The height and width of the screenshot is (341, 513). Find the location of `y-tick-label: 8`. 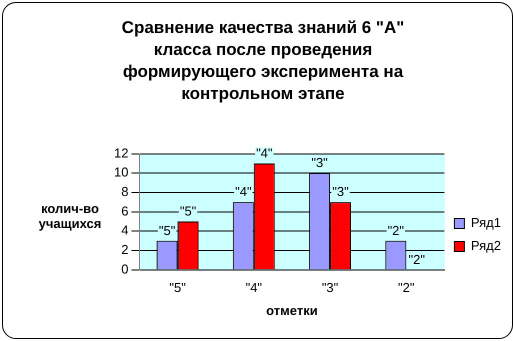

y-tick-label: 8 is located at coordinates (124, 192).